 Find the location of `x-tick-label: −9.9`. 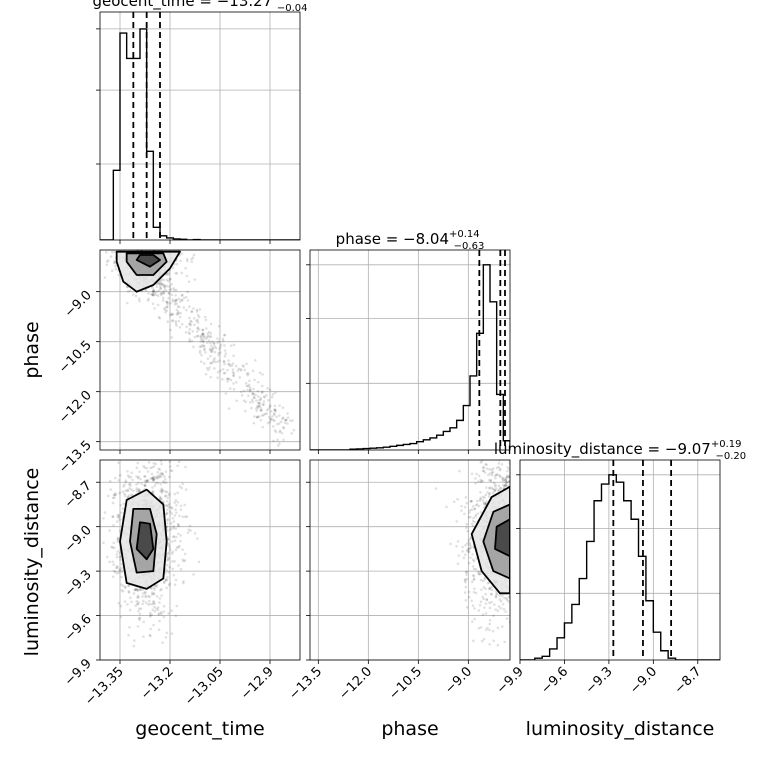

x-tick-label: −9.9 is located at coordinates (510, 680).